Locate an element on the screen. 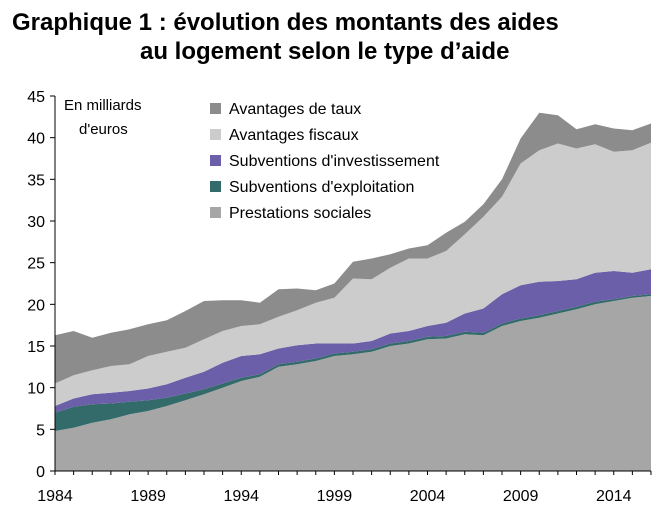  y-tick-label: 25 is located at coordinates (36, 264).